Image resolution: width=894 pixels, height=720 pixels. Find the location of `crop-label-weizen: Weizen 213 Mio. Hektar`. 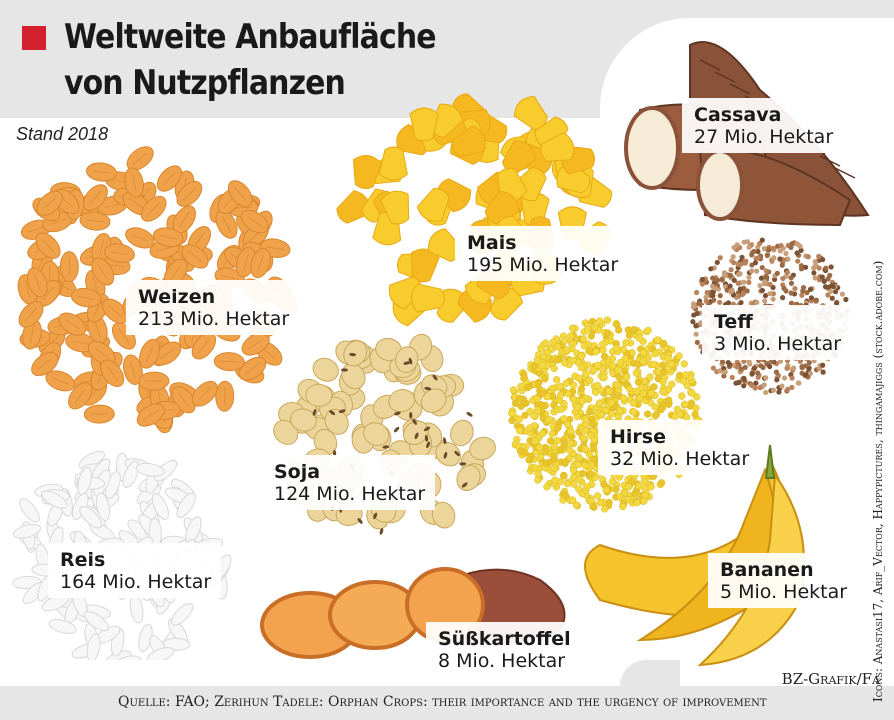

crop-label-weizen: Weizen 213 Mio. Hektar is located at coordinates (213, 307).